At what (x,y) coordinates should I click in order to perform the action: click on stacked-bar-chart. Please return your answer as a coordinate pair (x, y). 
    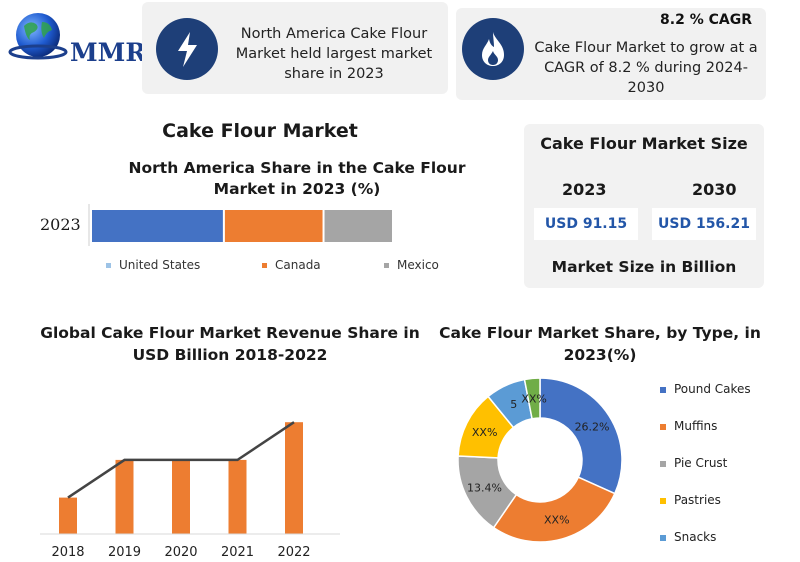
    Looking at the image, I should click on (240, 225).